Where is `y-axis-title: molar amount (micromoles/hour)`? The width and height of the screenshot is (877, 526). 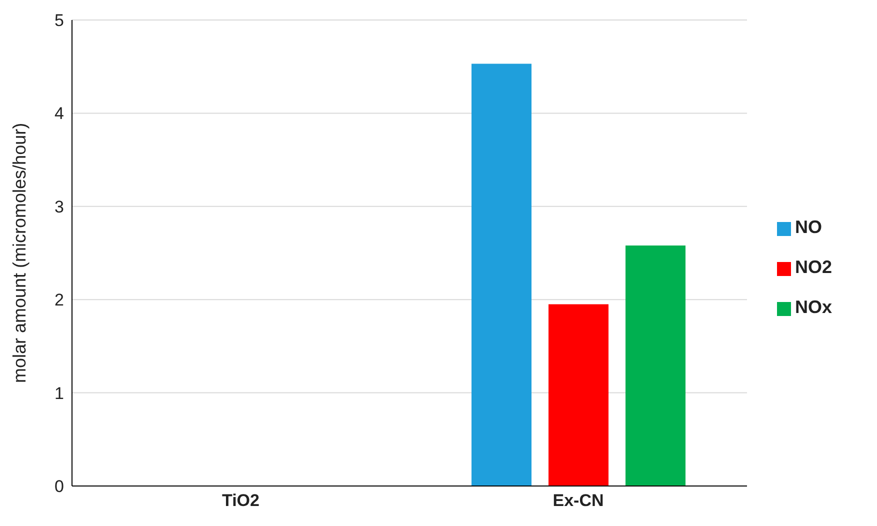
y-axis-title: molar amount (micromoles/hour) is located at coordinates (19, 252).